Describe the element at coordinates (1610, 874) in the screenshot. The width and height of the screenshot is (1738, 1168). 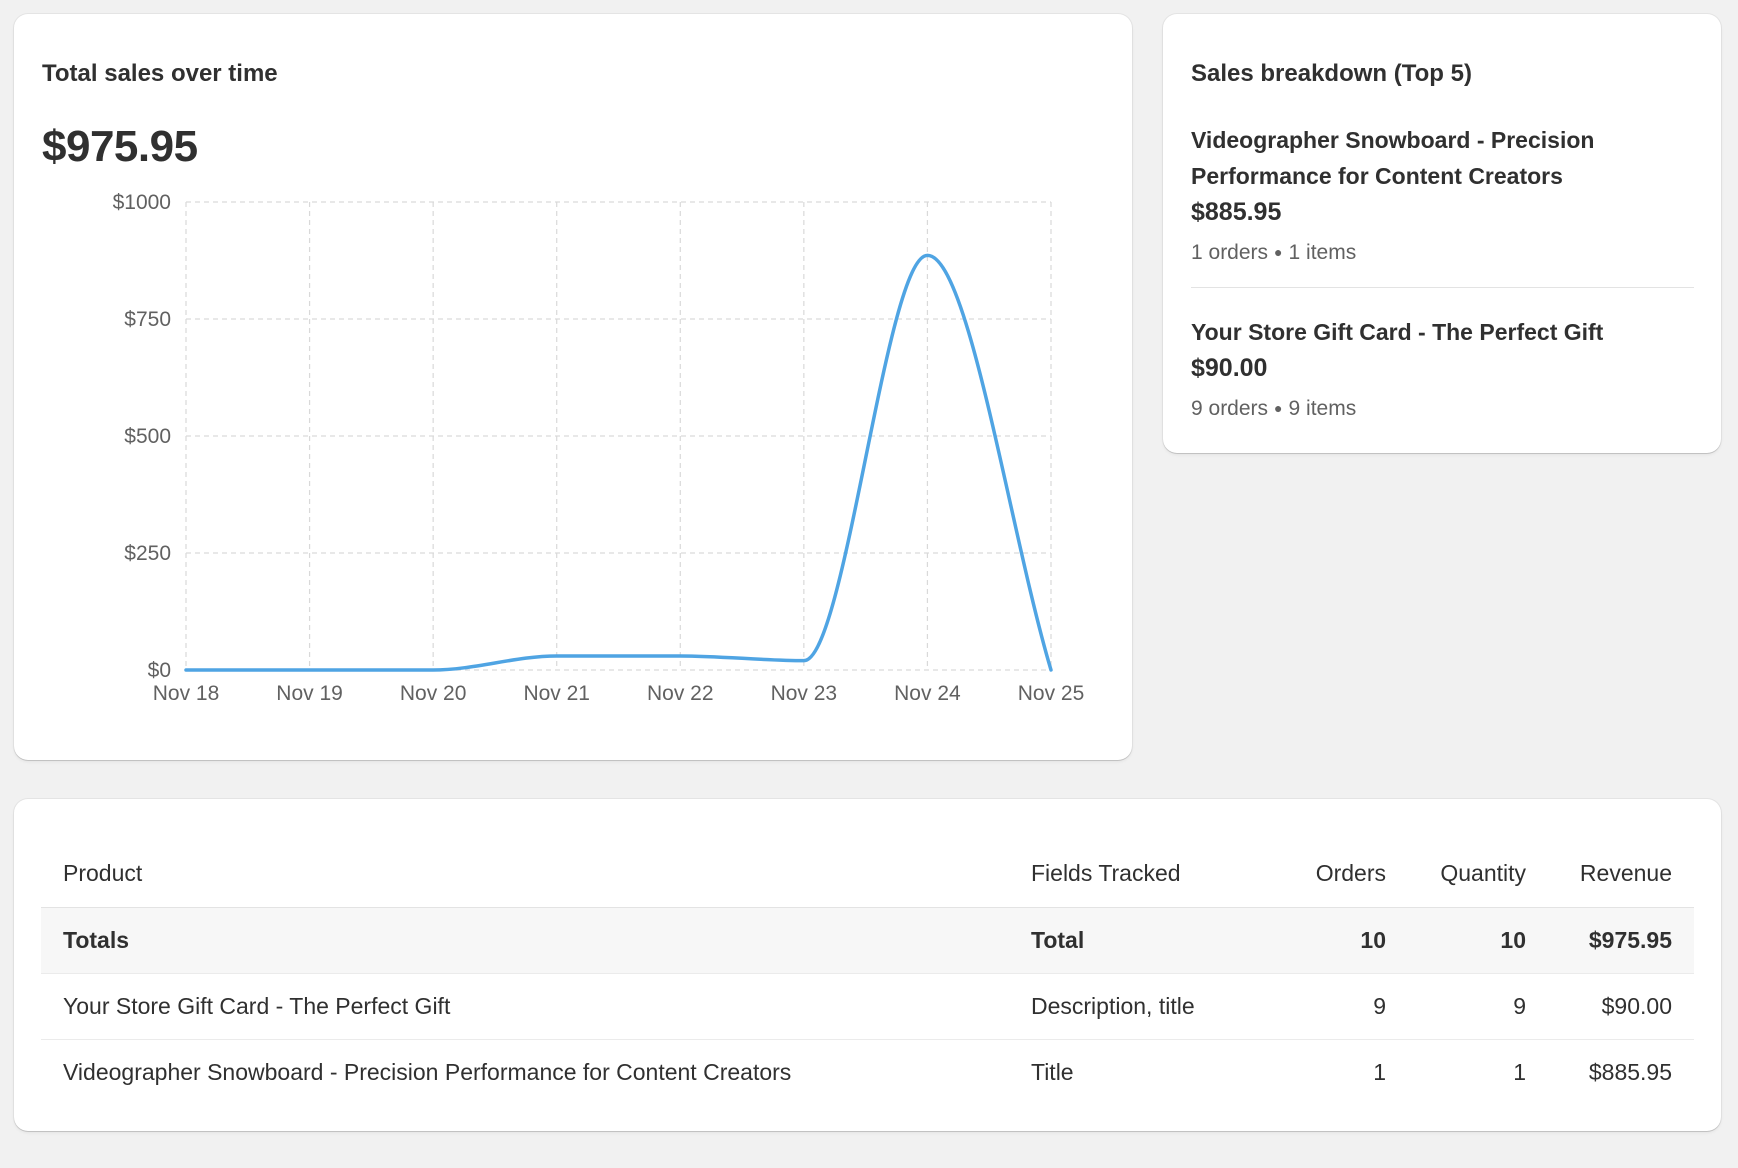
I see `column-header-revenue: Revenue` at that location.